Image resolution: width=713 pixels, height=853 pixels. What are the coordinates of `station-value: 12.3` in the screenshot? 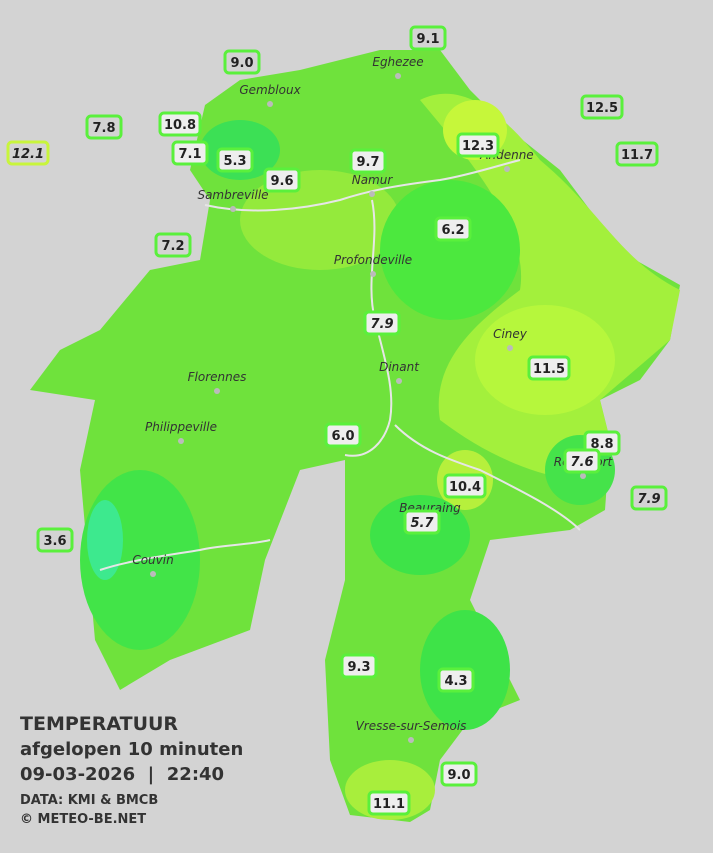 It's located at (478, 146).